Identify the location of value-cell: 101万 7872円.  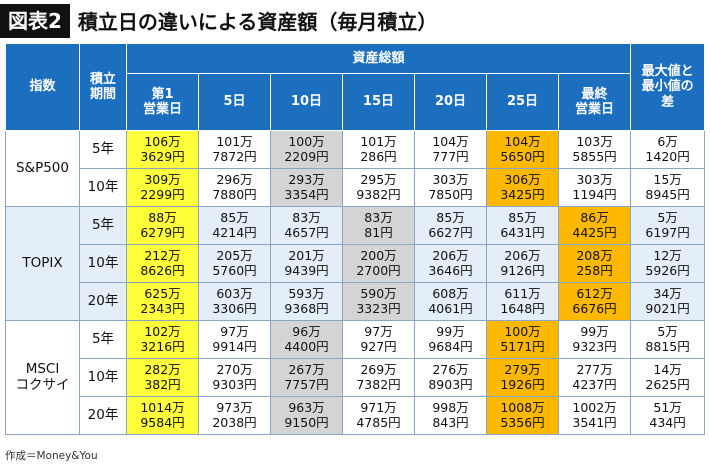
(234, 149).